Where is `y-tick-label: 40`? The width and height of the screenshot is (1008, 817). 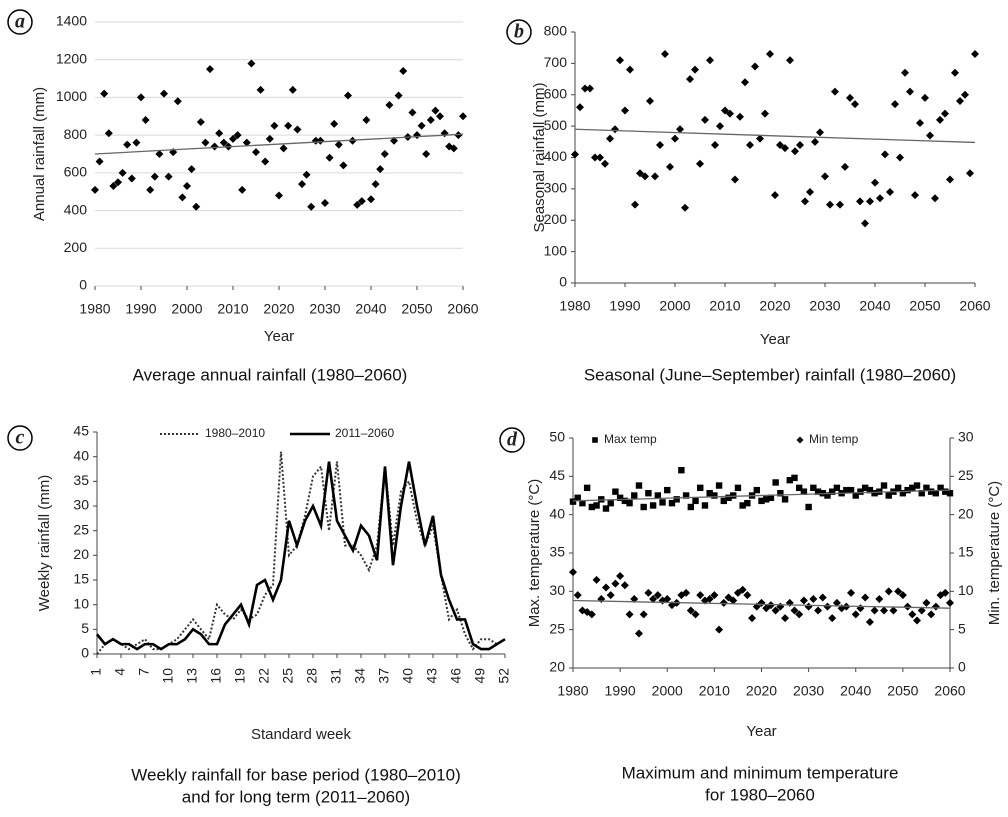 y-tick-label: 40 is located at coordinates (81, 455).